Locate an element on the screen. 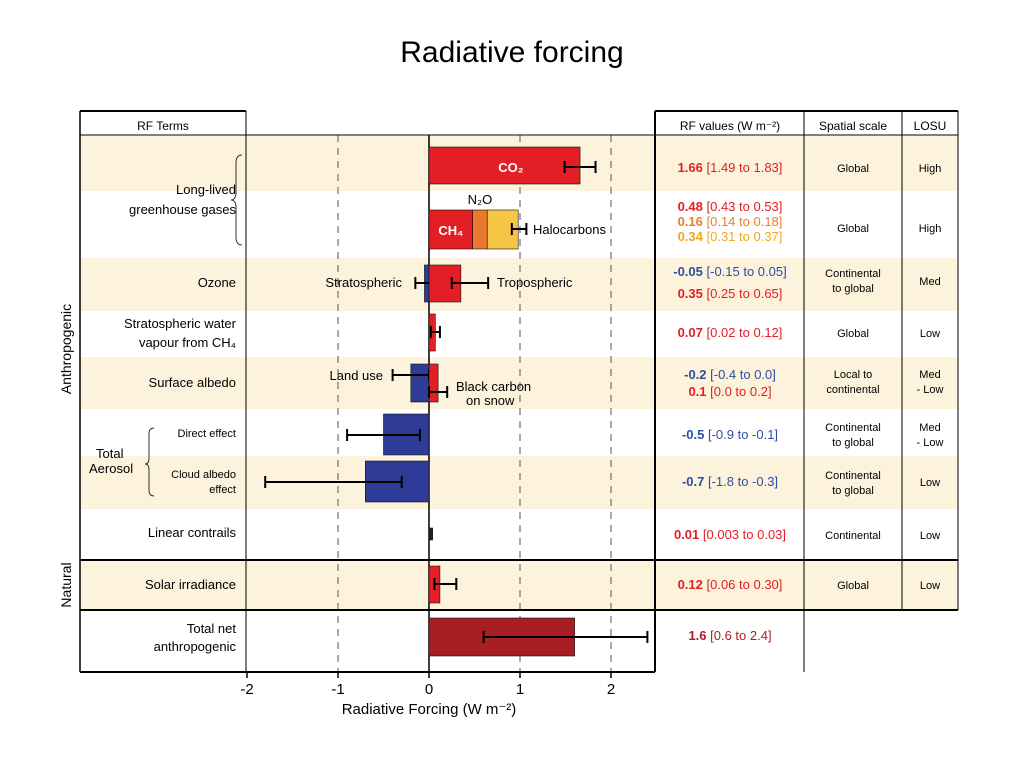 Image resolution: width=1024 pixels, height=768 pixels. x-axis-label: Radiative Forcing (W m⁻²) is located at coordinates (429, 709).